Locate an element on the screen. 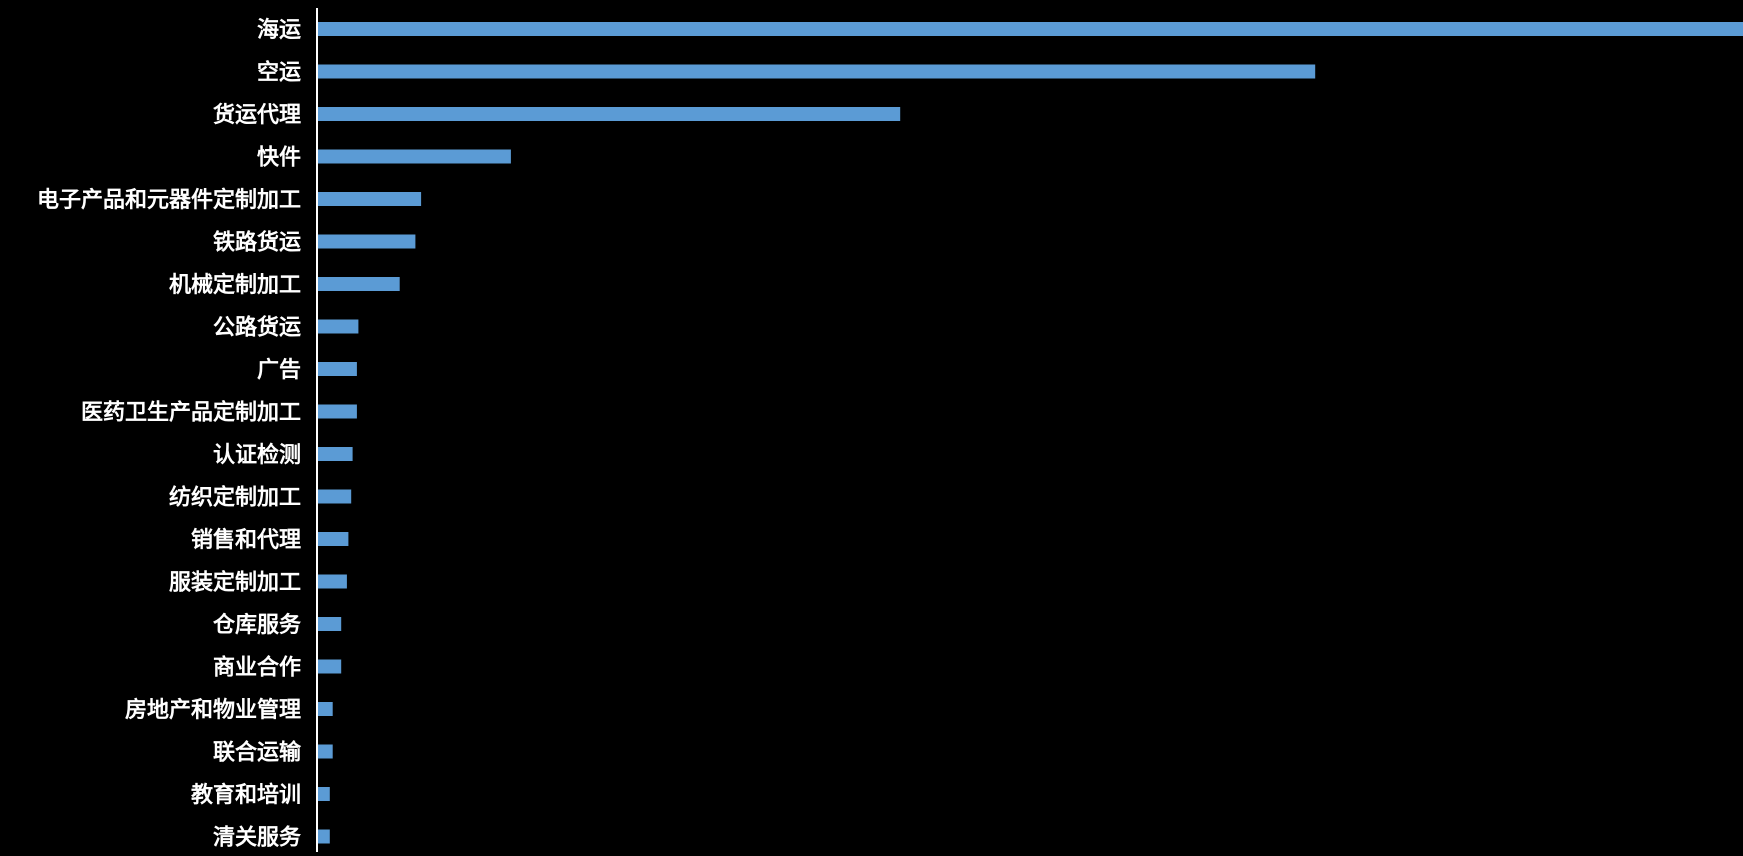 This screenshot has width=1743, height=856. category-label: 房地产和物业管理 is located at coordinates (213, 710).